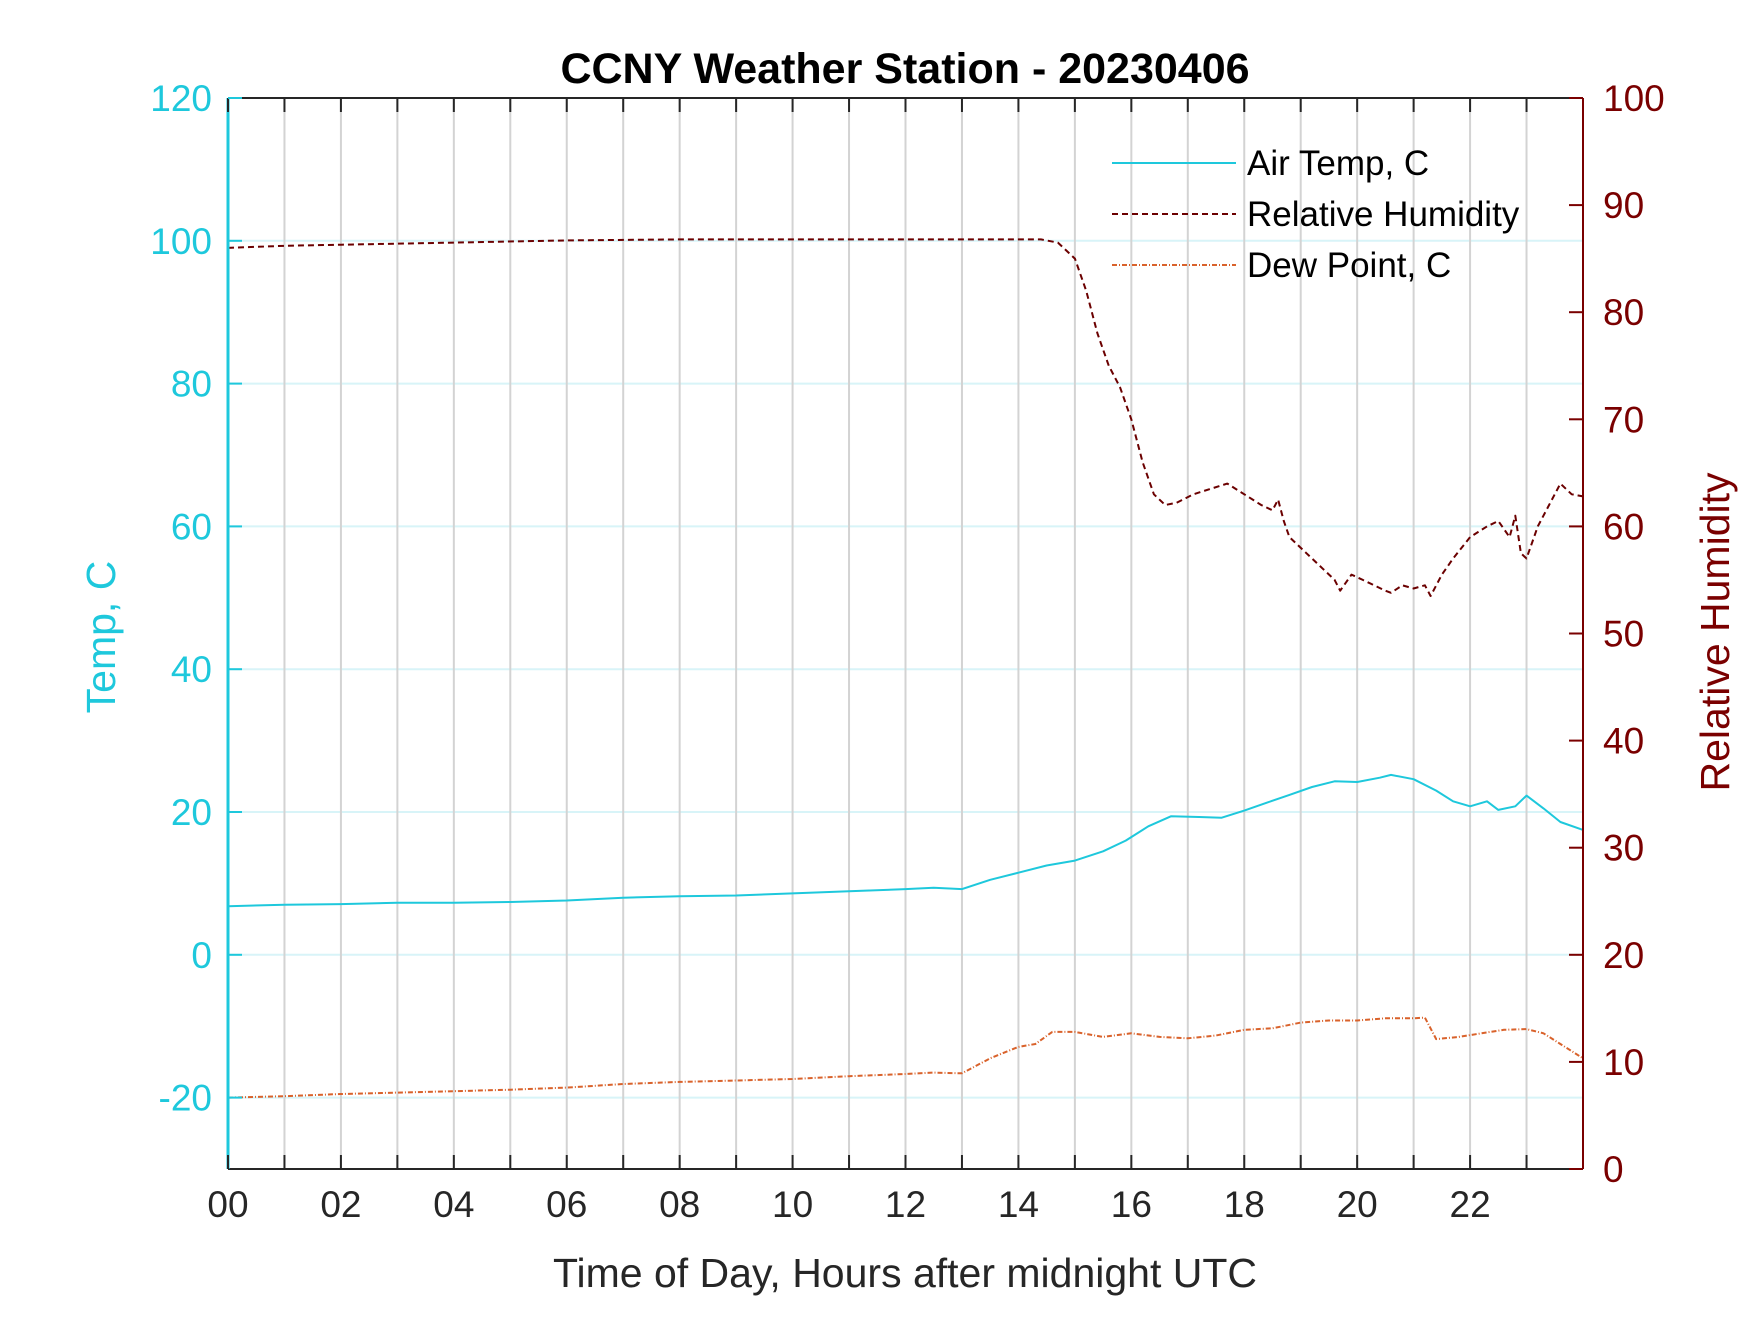  I want to click on legend-label: Air Temp, C, so click(1338, 163).